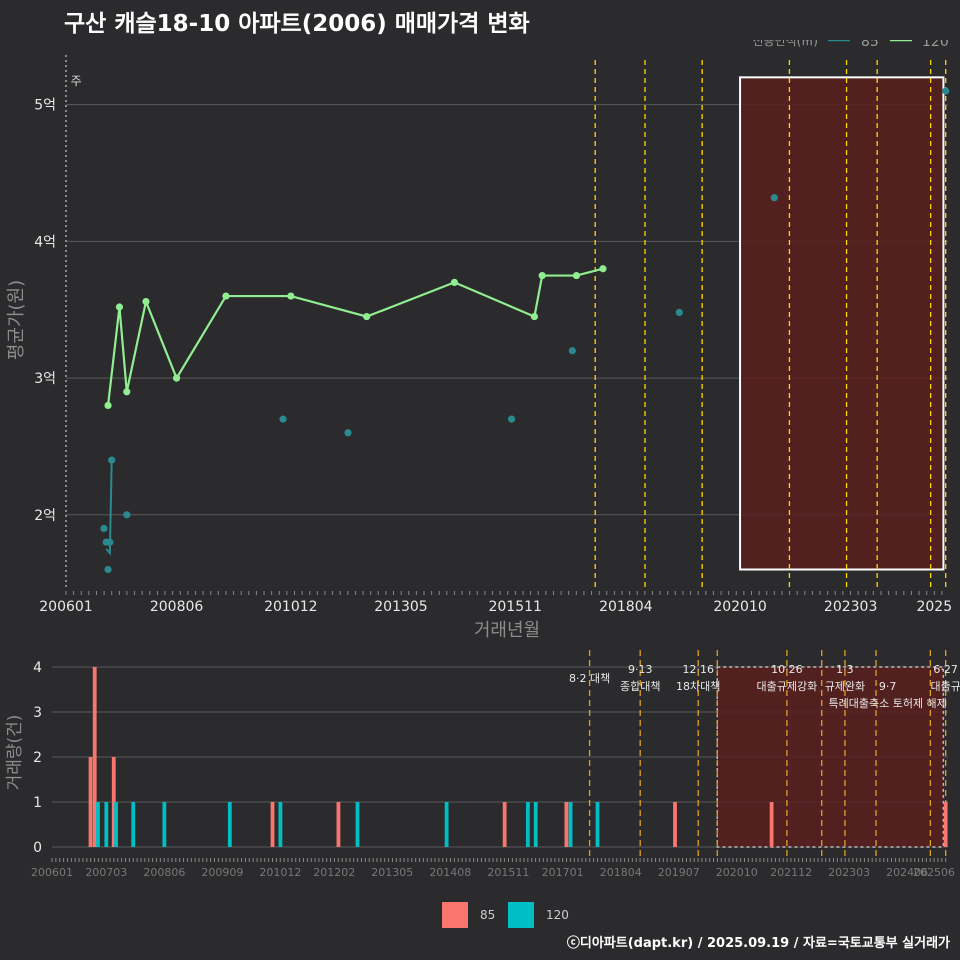 This screenshot has width=960, height=960. I want to click on x-tick-label: 2025, so click(934, 607).